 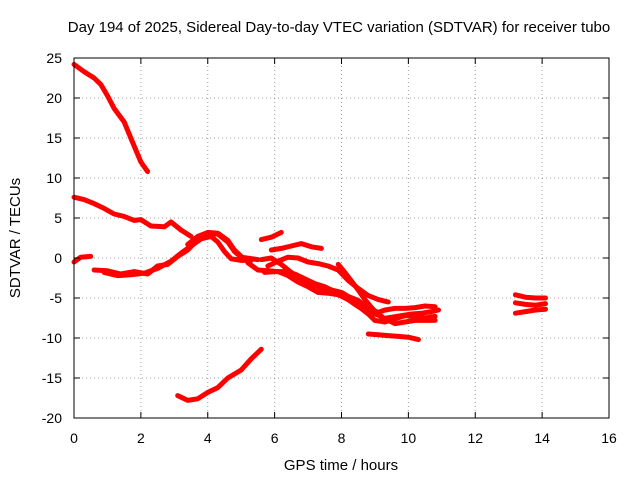 What do you see at coordinates (52, 418) in the screenshot?
I see `y-tick-label: -20` at bounding box center [52, 418].